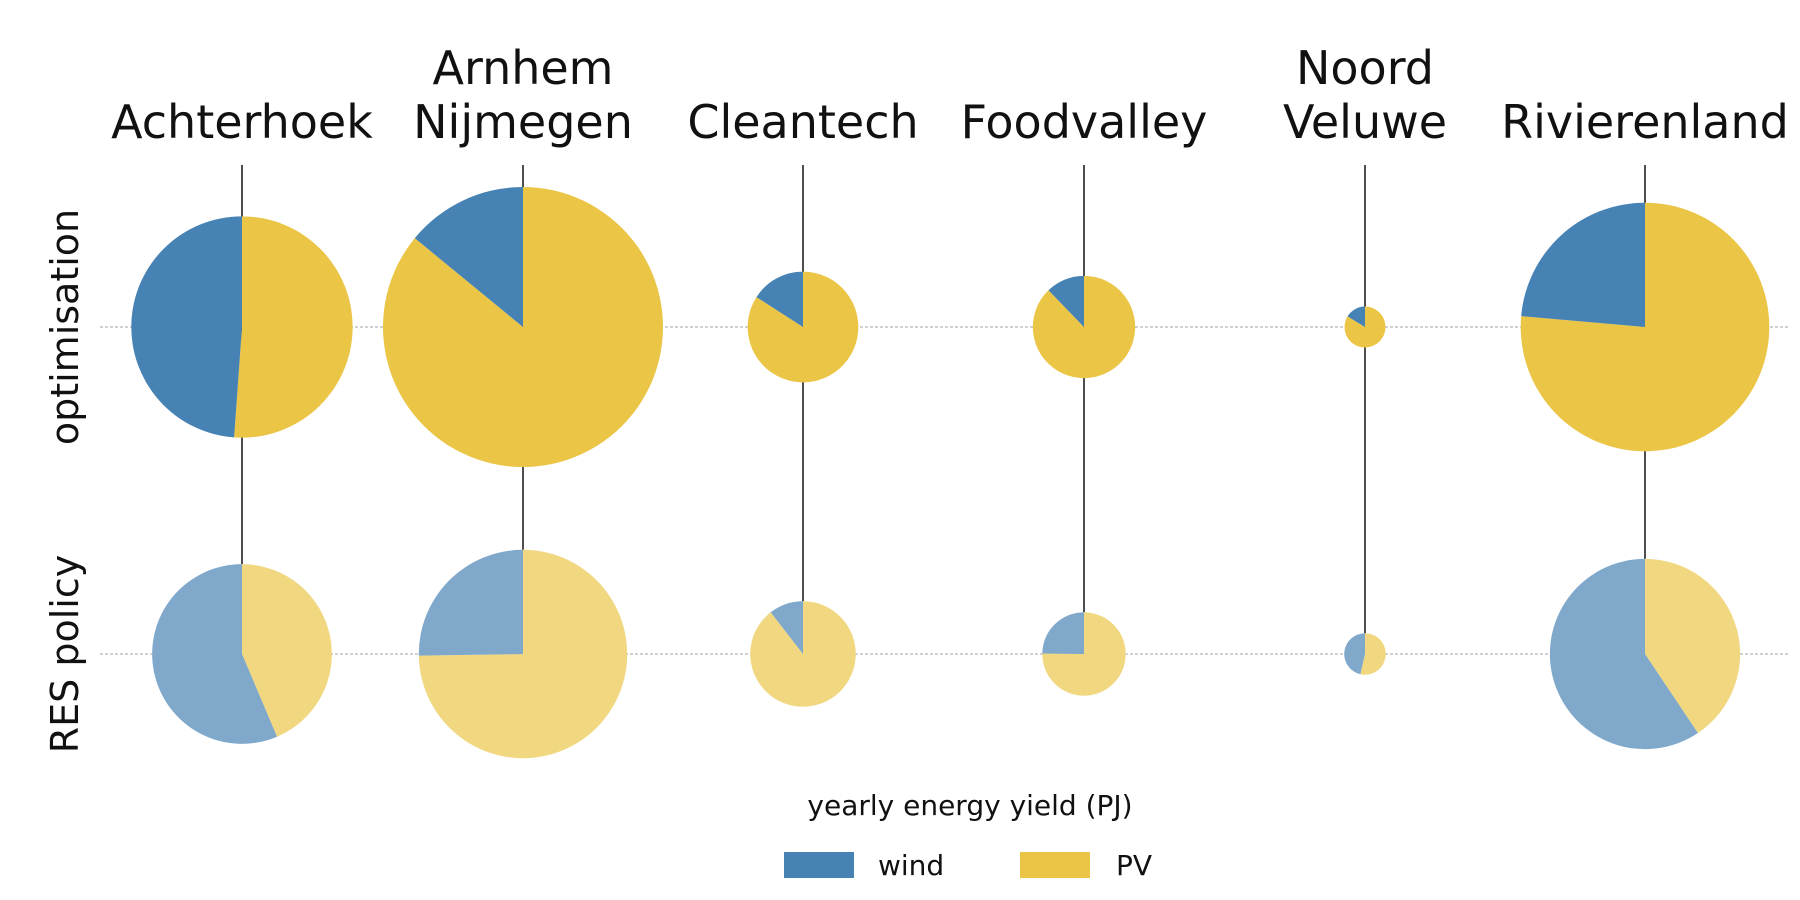 The image size is (1800, 900). What do you see at coordinates (779, 299) in the screenshot?
I see `slice-wind-optimisation-cleantech` at bounding box center [779, 299].